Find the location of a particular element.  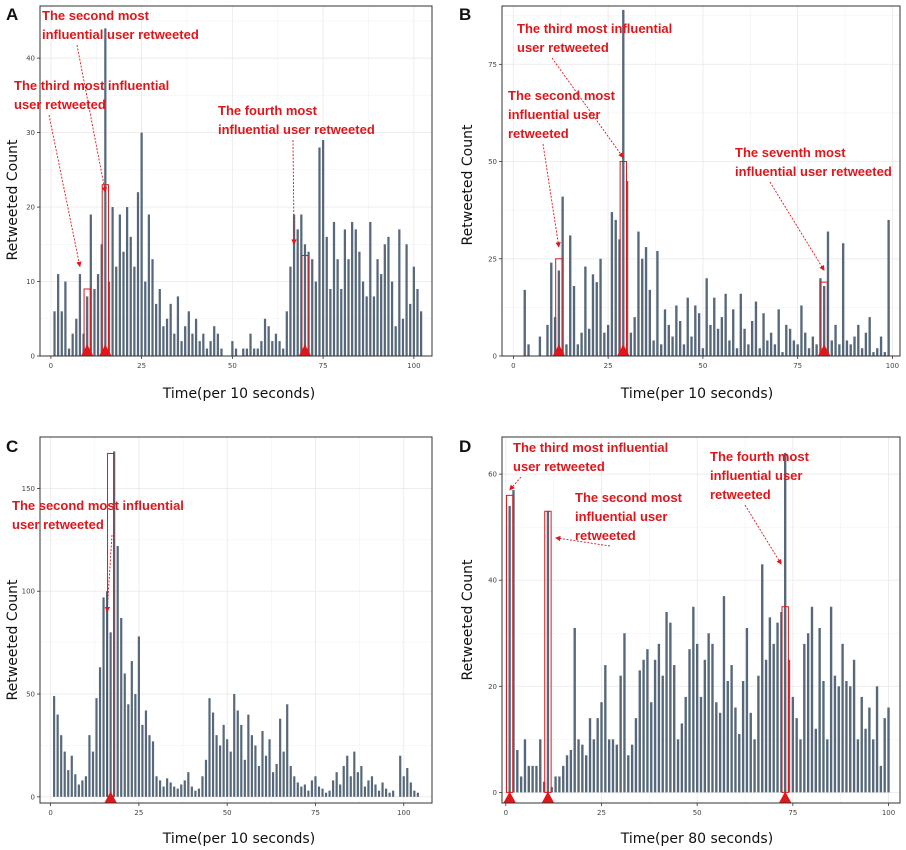

y-tick-label: 0 is located at coordinates (495, 357).